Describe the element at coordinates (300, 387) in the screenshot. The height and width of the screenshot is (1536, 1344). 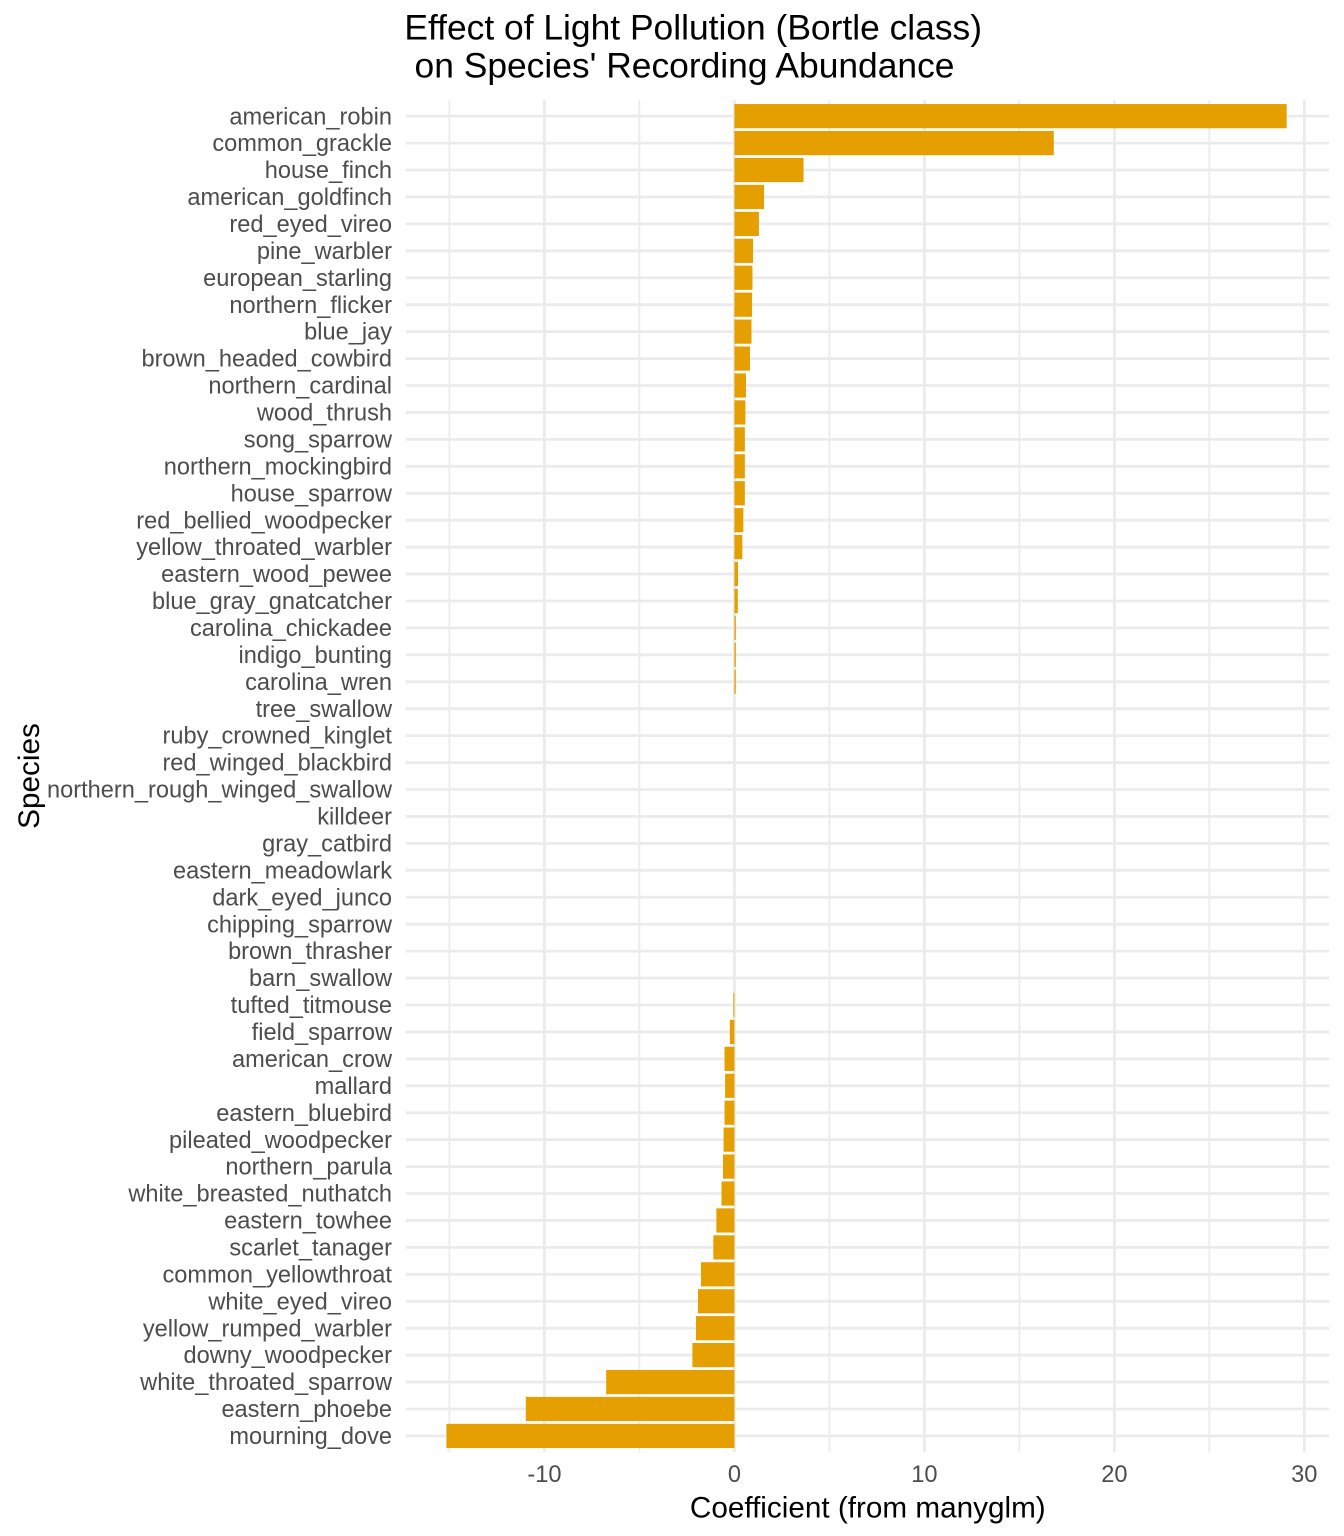
I see `svg-text: northern_cardinal` at that location.